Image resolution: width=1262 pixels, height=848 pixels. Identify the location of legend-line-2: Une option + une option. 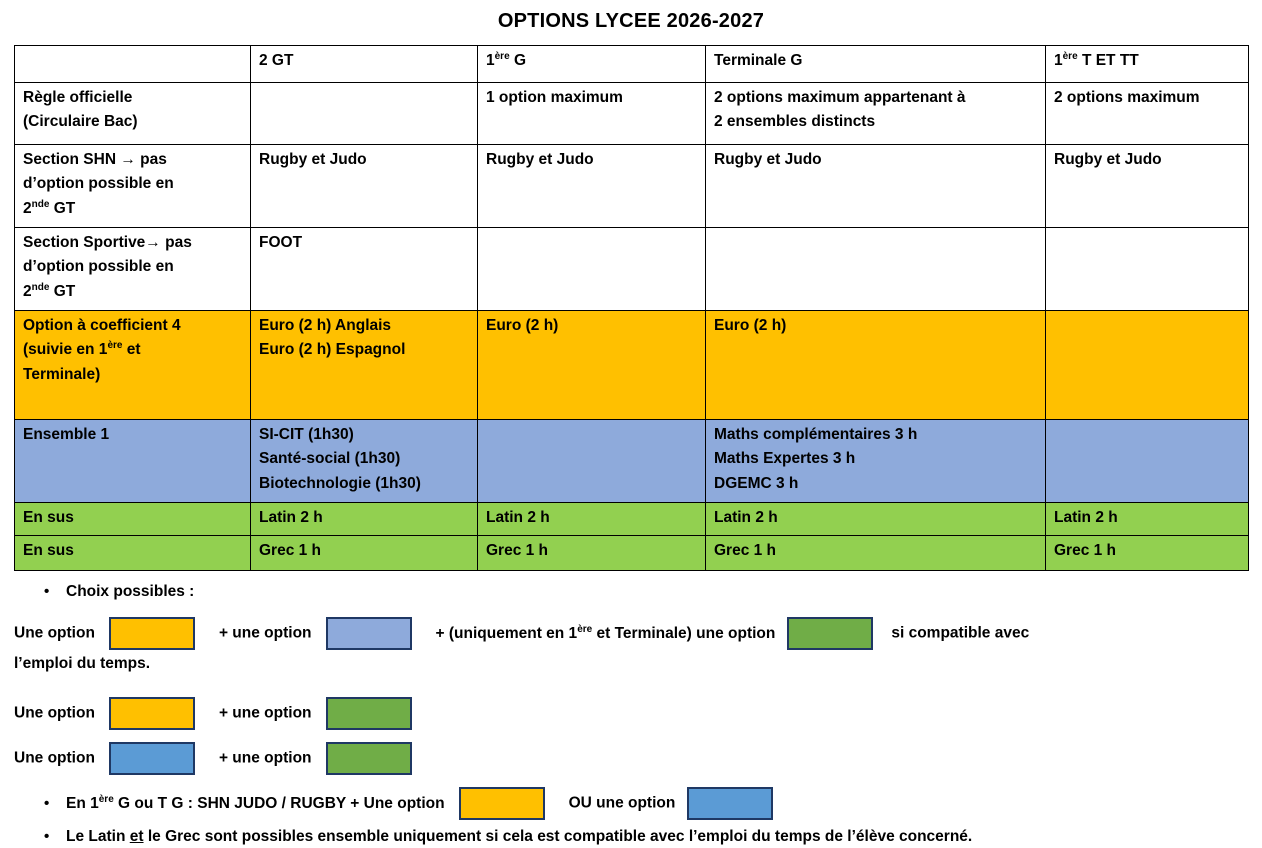
(631, 713).